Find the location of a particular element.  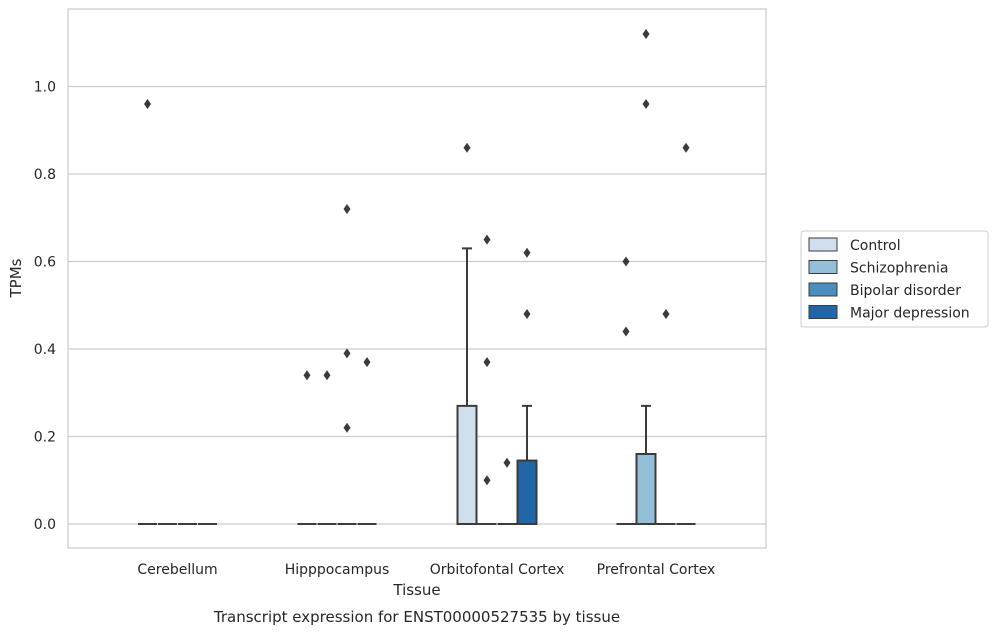

y-tick-label: 0.2 is located at coordinates (45, 438).